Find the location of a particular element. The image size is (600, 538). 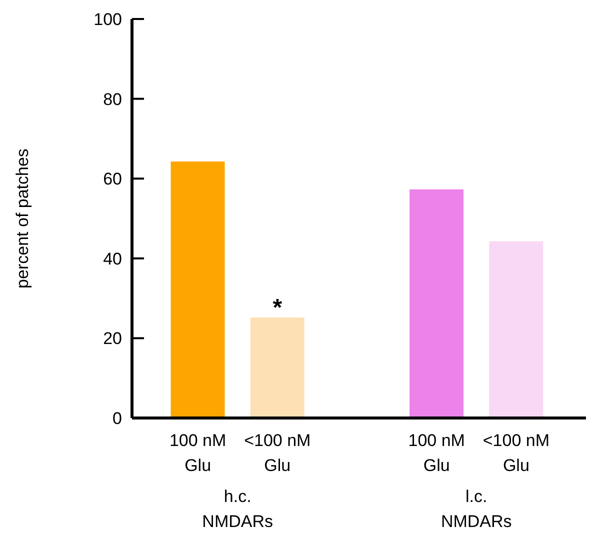

y-tick-label: 80 is located at coordinates (112, 99).